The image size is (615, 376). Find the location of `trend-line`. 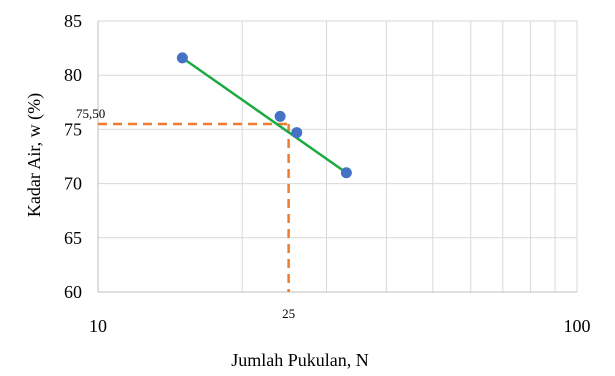

trend-line is located at coordinates (264, 115).